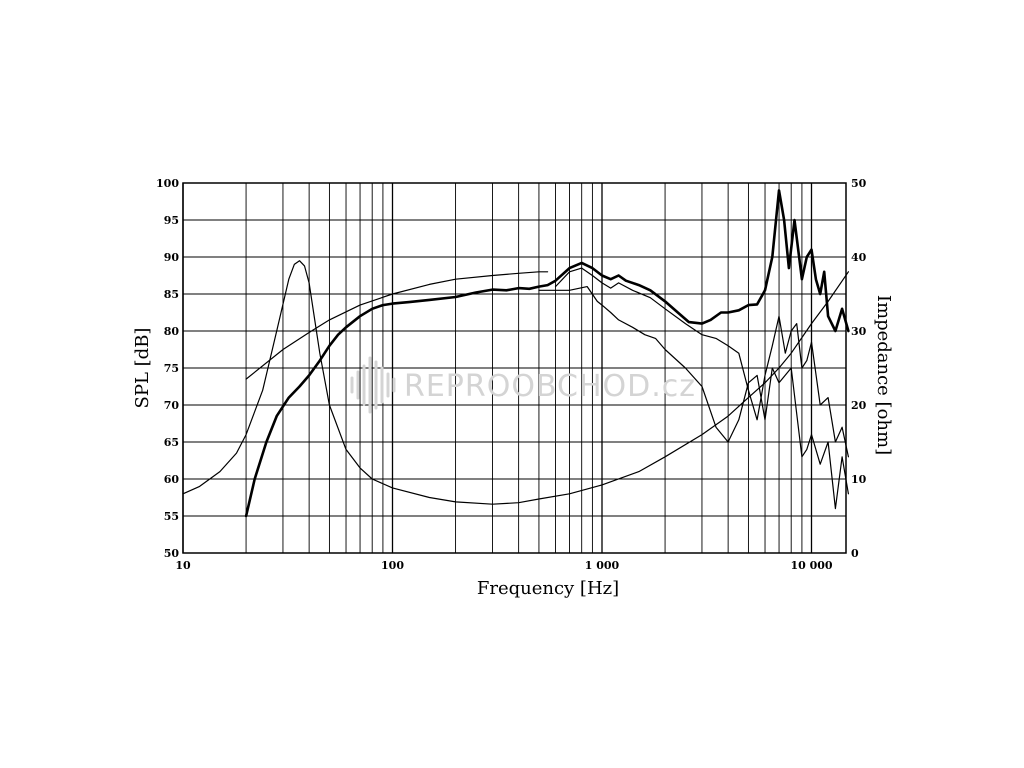 The width and height of the screenshot is (1024, 768). What do you see at coordinates (373, 385) in the screenshot?
I see `sound-wave-logo` at bounding box center [373, 385].